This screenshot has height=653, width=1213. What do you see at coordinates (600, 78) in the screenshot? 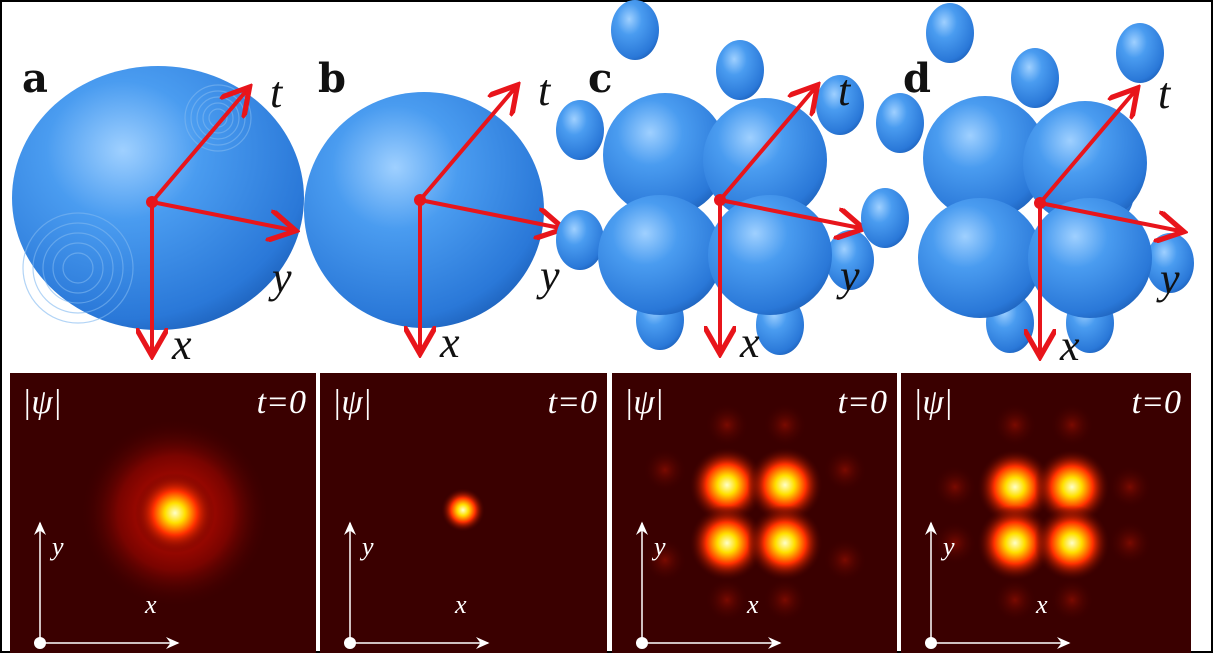
I see `panel-label: c` at bounding box center [600, 78].